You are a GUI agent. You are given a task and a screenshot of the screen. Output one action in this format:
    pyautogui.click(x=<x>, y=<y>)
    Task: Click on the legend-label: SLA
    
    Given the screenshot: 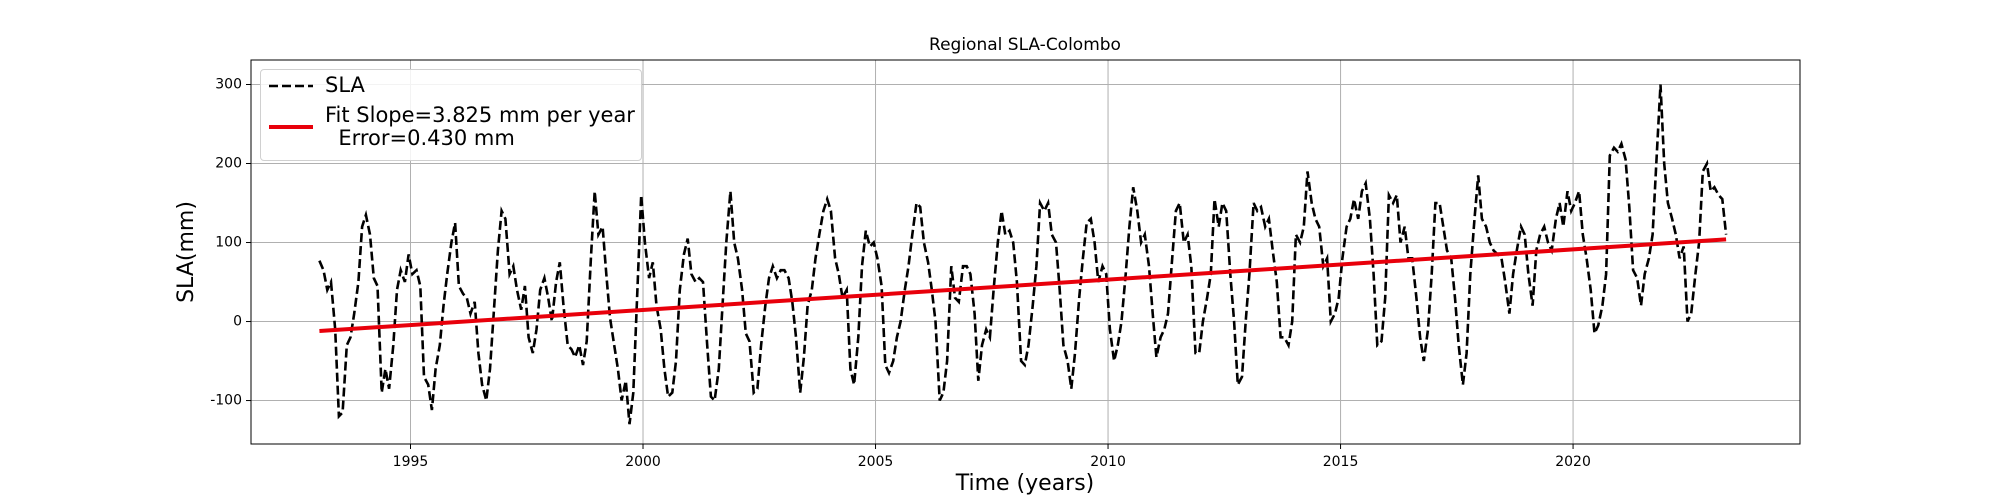 What is the action you would take?
    pyautogui.click(x=345, y=85)
    